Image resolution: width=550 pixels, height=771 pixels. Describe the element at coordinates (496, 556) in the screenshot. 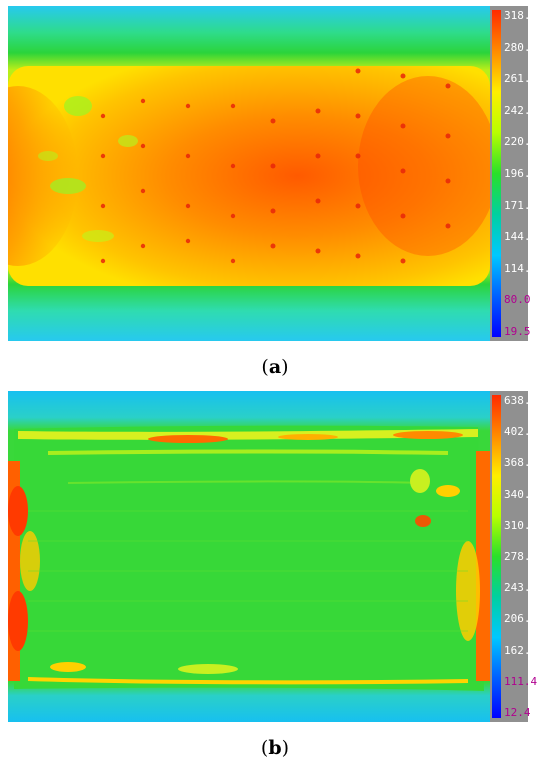

I see `color-scale-gradient-b` at that location.